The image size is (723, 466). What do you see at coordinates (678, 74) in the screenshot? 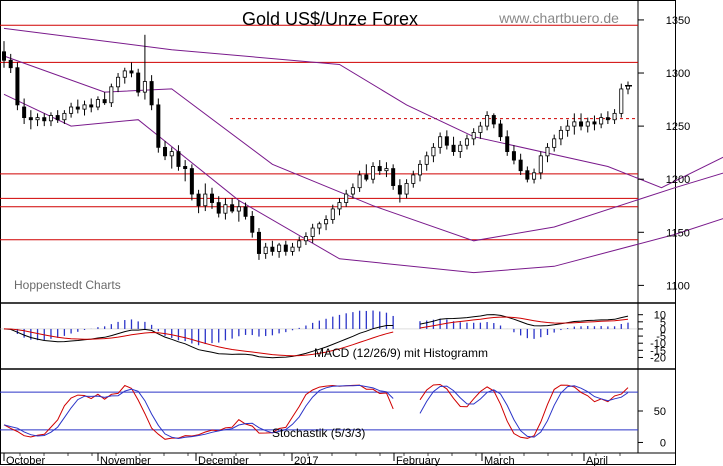
I see `price-tick-label: 1300` at bounding box center [678, 74].